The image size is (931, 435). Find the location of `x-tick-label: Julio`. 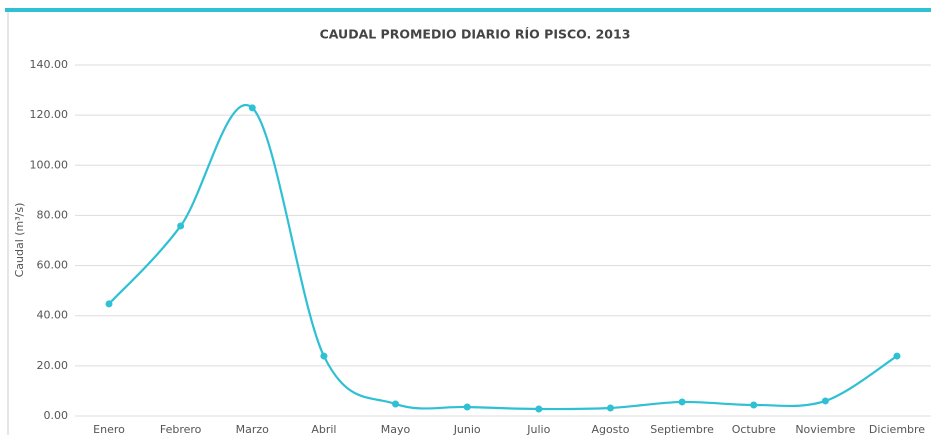

x-tick-label: Julio is located at coordinates (538, 429).